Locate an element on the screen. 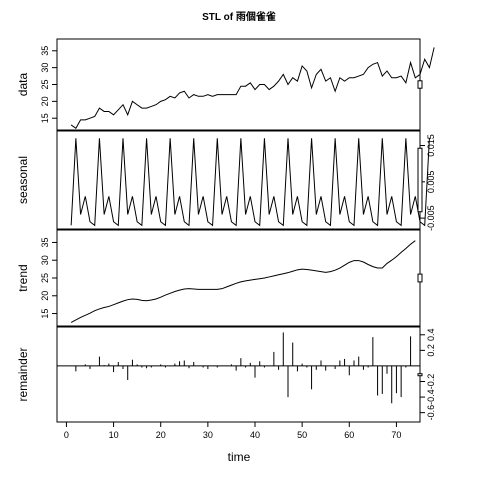 The width and height of the screenshot is (480, 480). x-axis: 0 10 20 30 40 50 60 70 is located at coordinates (232, 431).